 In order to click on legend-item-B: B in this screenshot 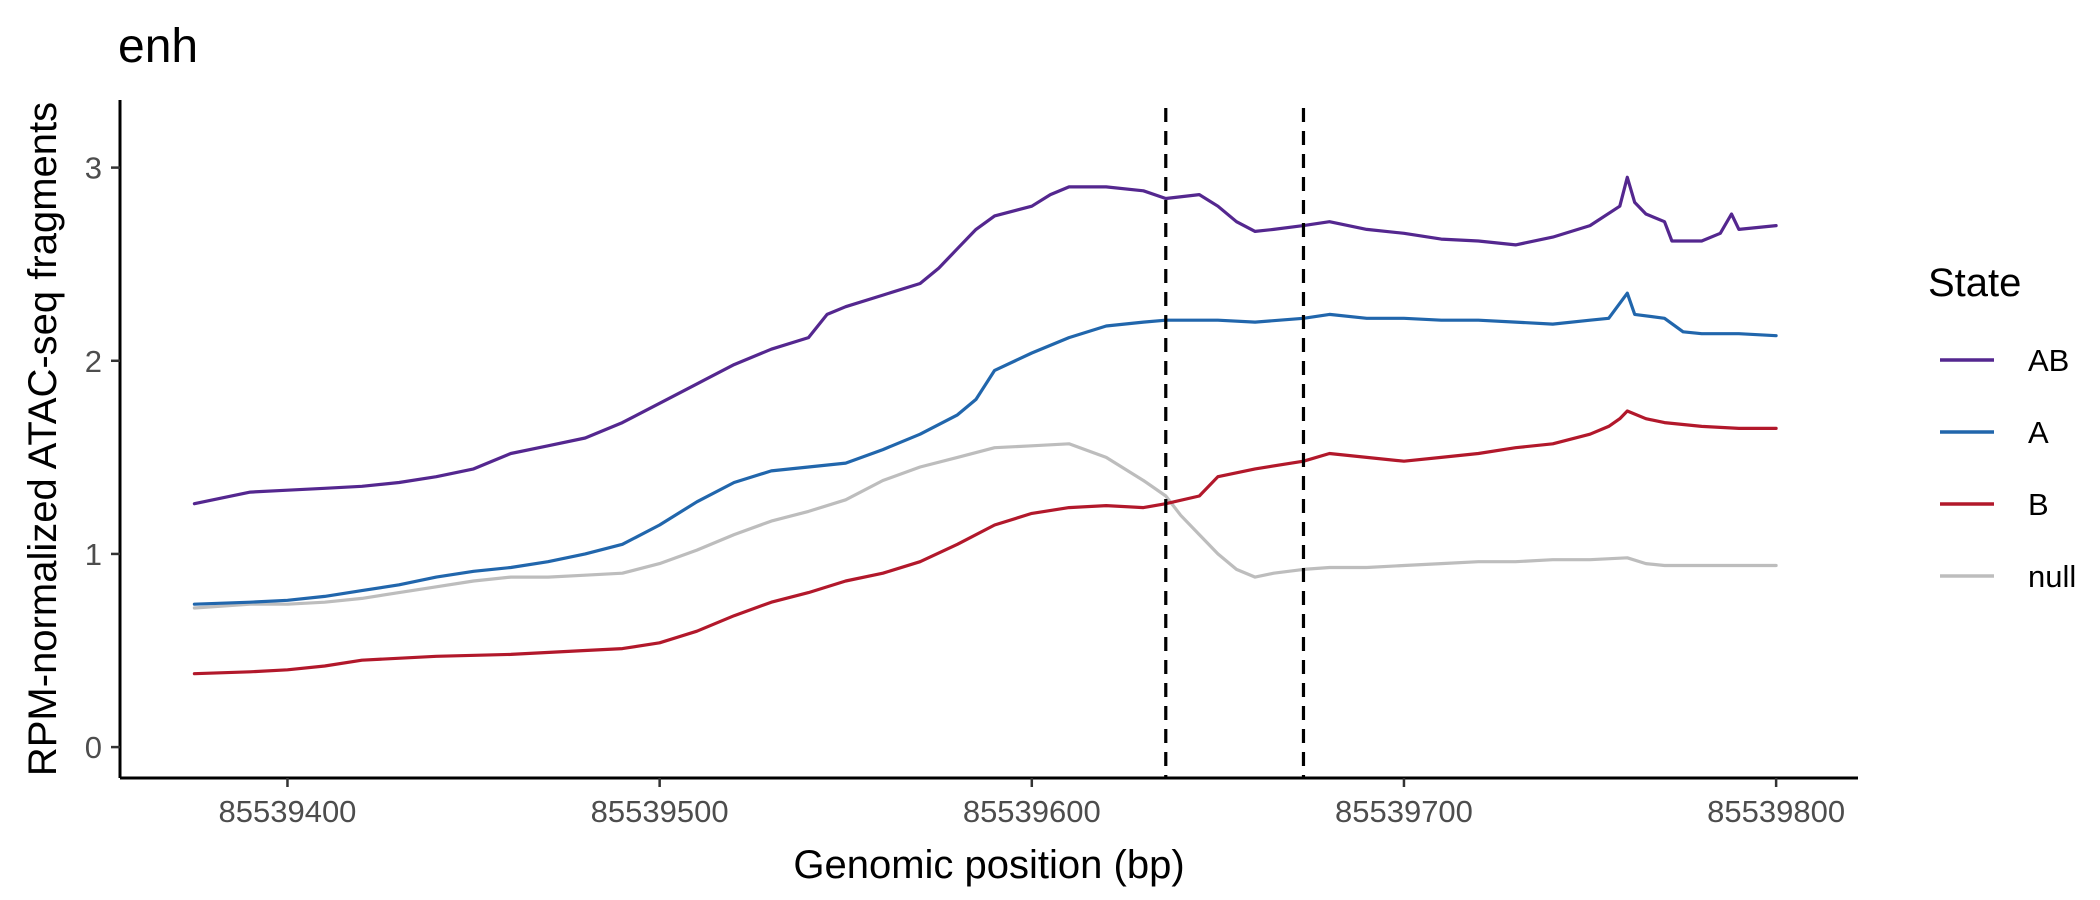, I will do `click(1994, 504)`.